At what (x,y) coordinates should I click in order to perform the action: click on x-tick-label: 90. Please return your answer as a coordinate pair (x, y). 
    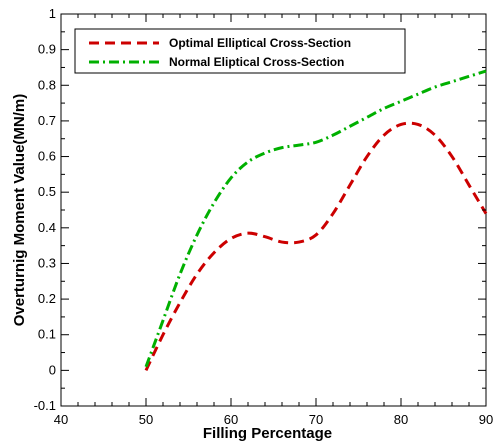
    Looking at the image, I should click on (486, 419).